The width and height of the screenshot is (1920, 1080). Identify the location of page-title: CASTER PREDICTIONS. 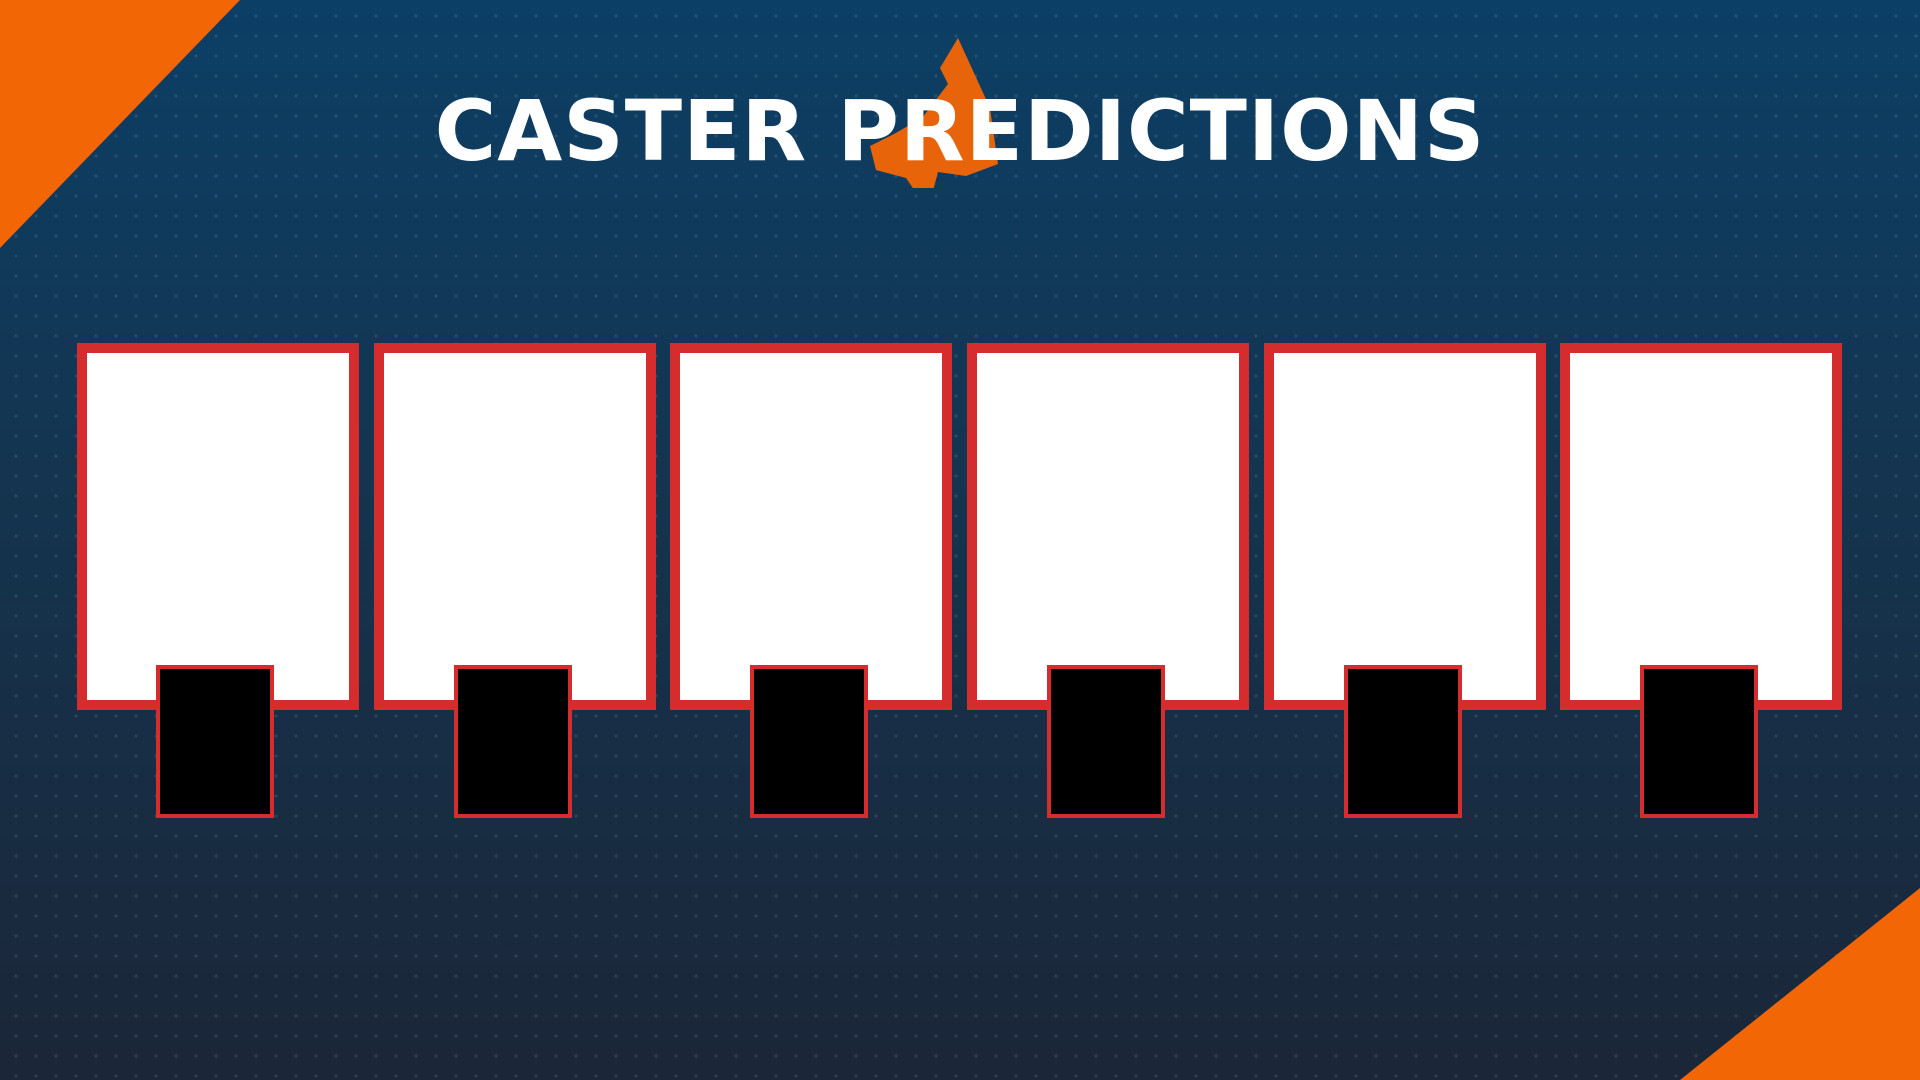
(960, 131).